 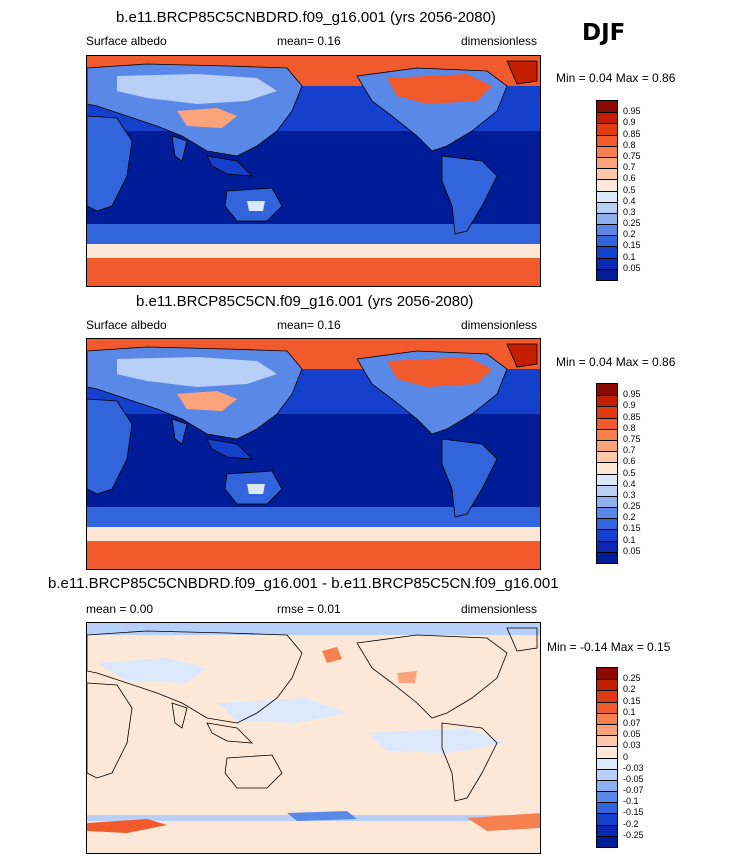 What do you see at coordinates (616, 78) in the screenshot?
I see `panel-1-minmax-label: Min = 0.04 Max = 0.86` at bounding box center [616, 78].